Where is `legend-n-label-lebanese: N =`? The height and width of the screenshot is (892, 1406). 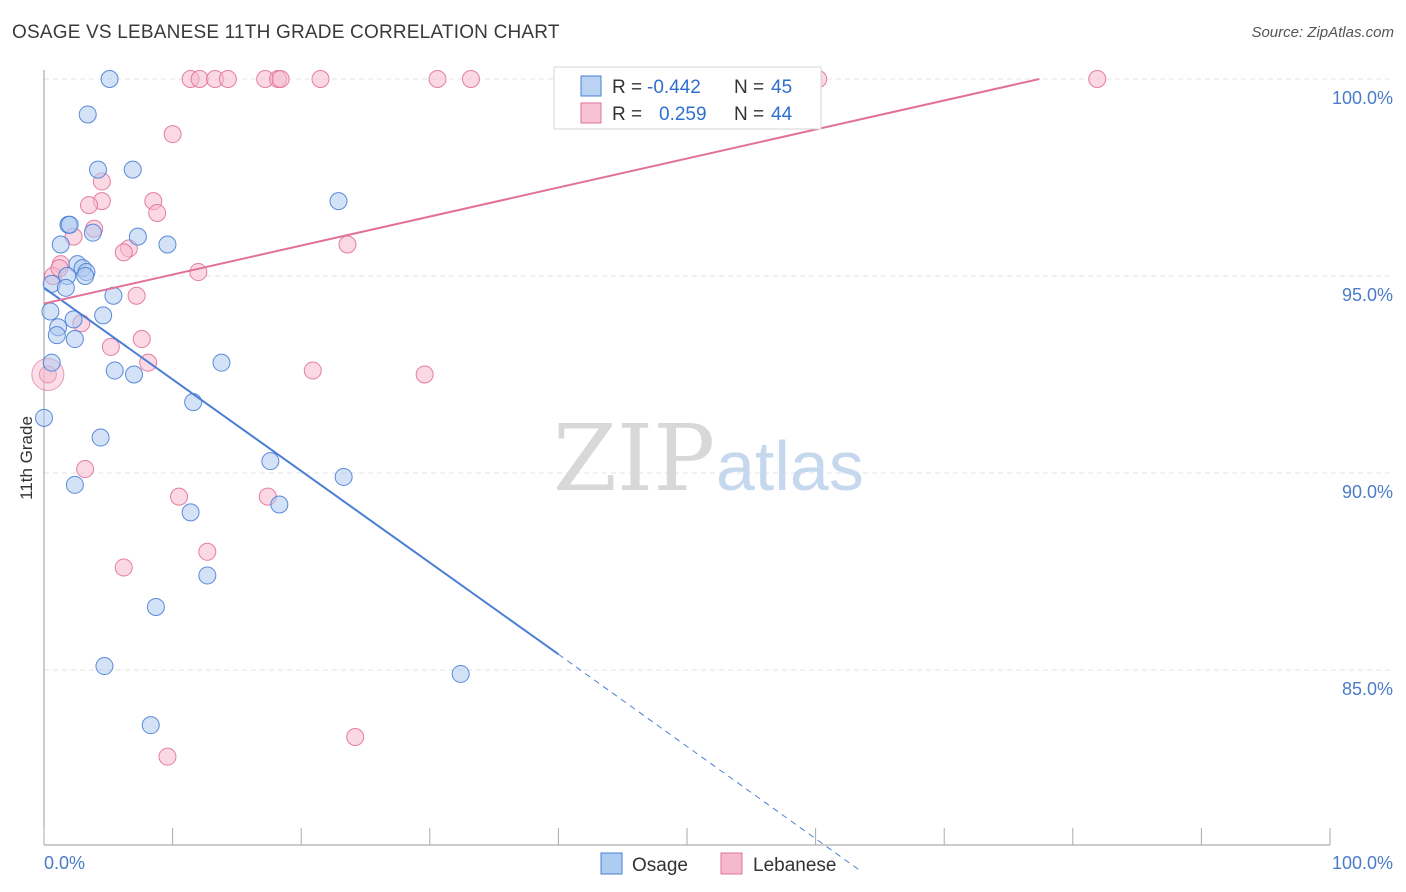
legend-n-label-lebanese: N = is located at coordinates (749, 114).